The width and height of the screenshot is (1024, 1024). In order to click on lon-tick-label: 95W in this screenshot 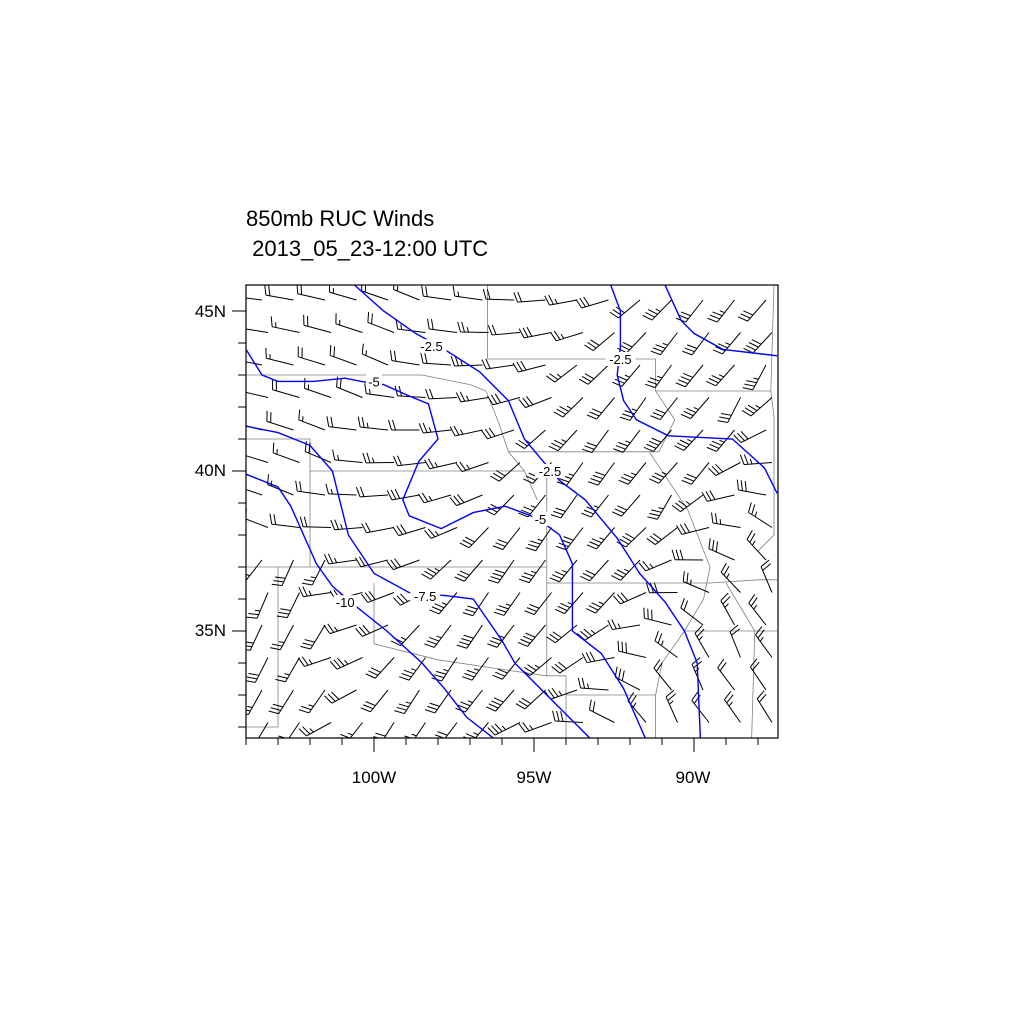, I will do `click(534, 777)`.